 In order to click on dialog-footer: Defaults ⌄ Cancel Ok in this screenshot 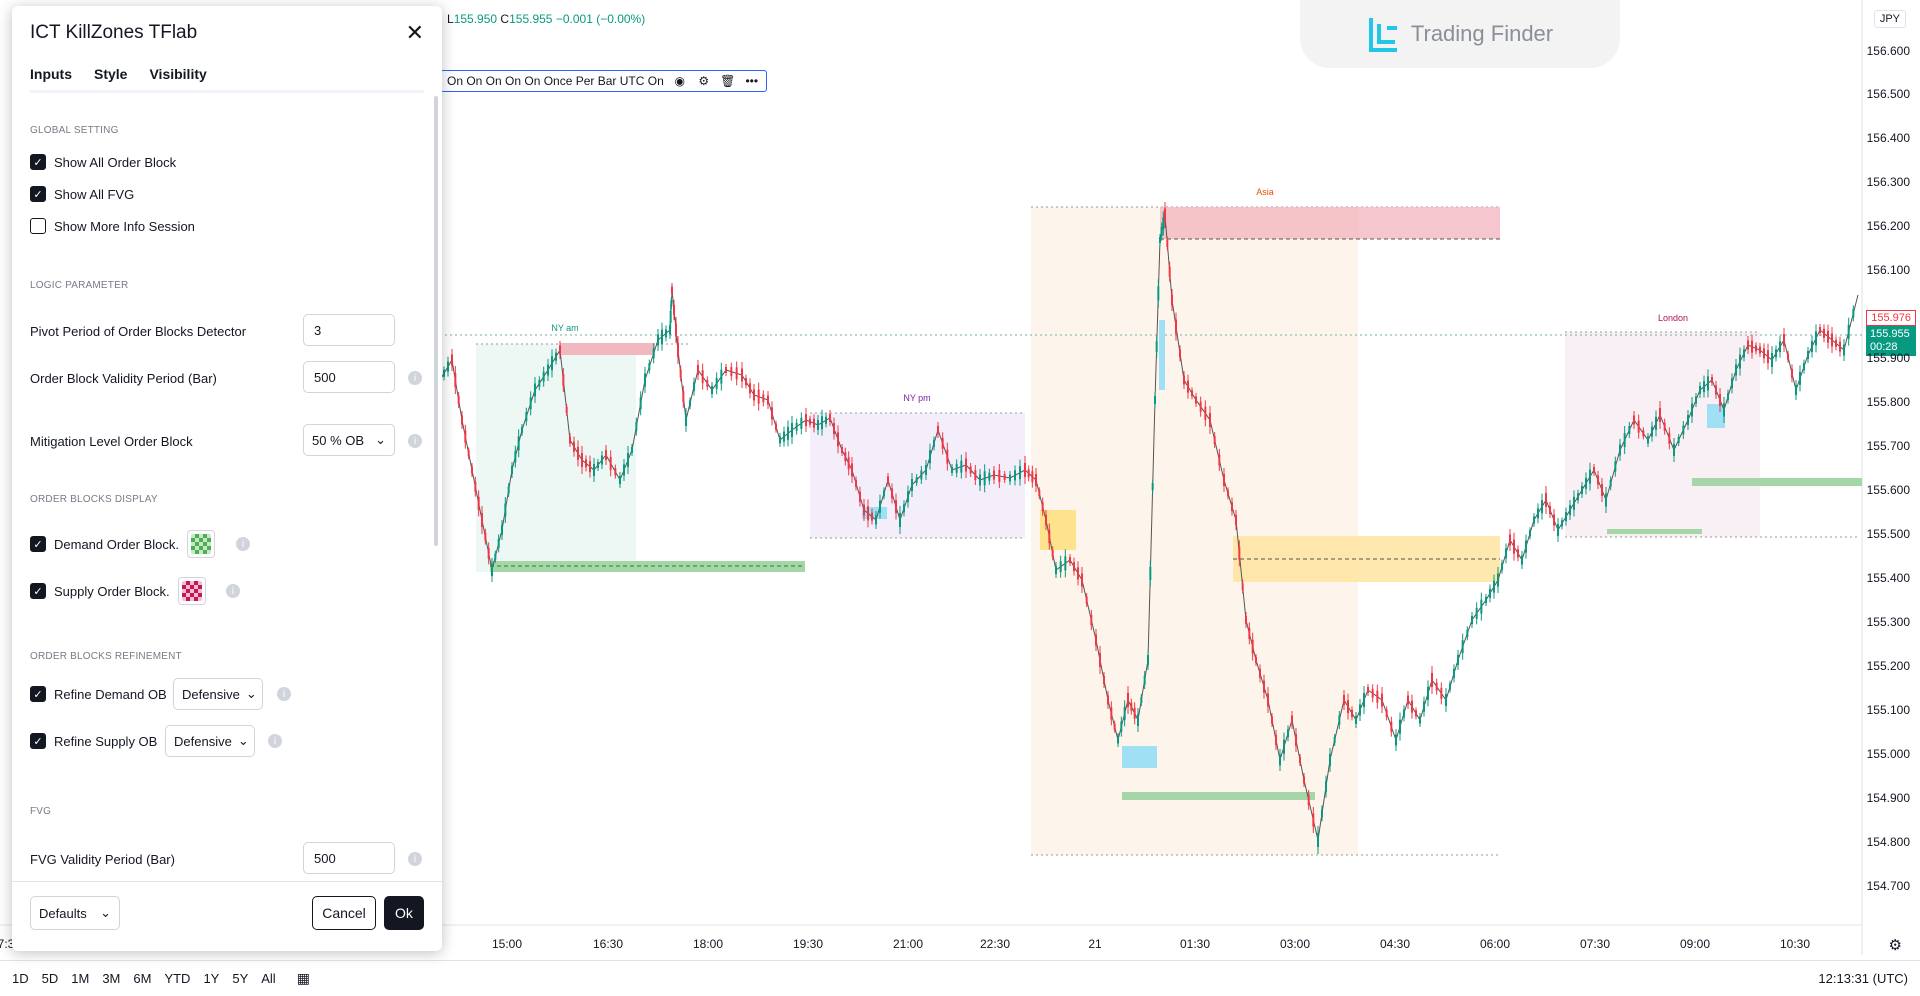, I will do `click(227, 916)`.